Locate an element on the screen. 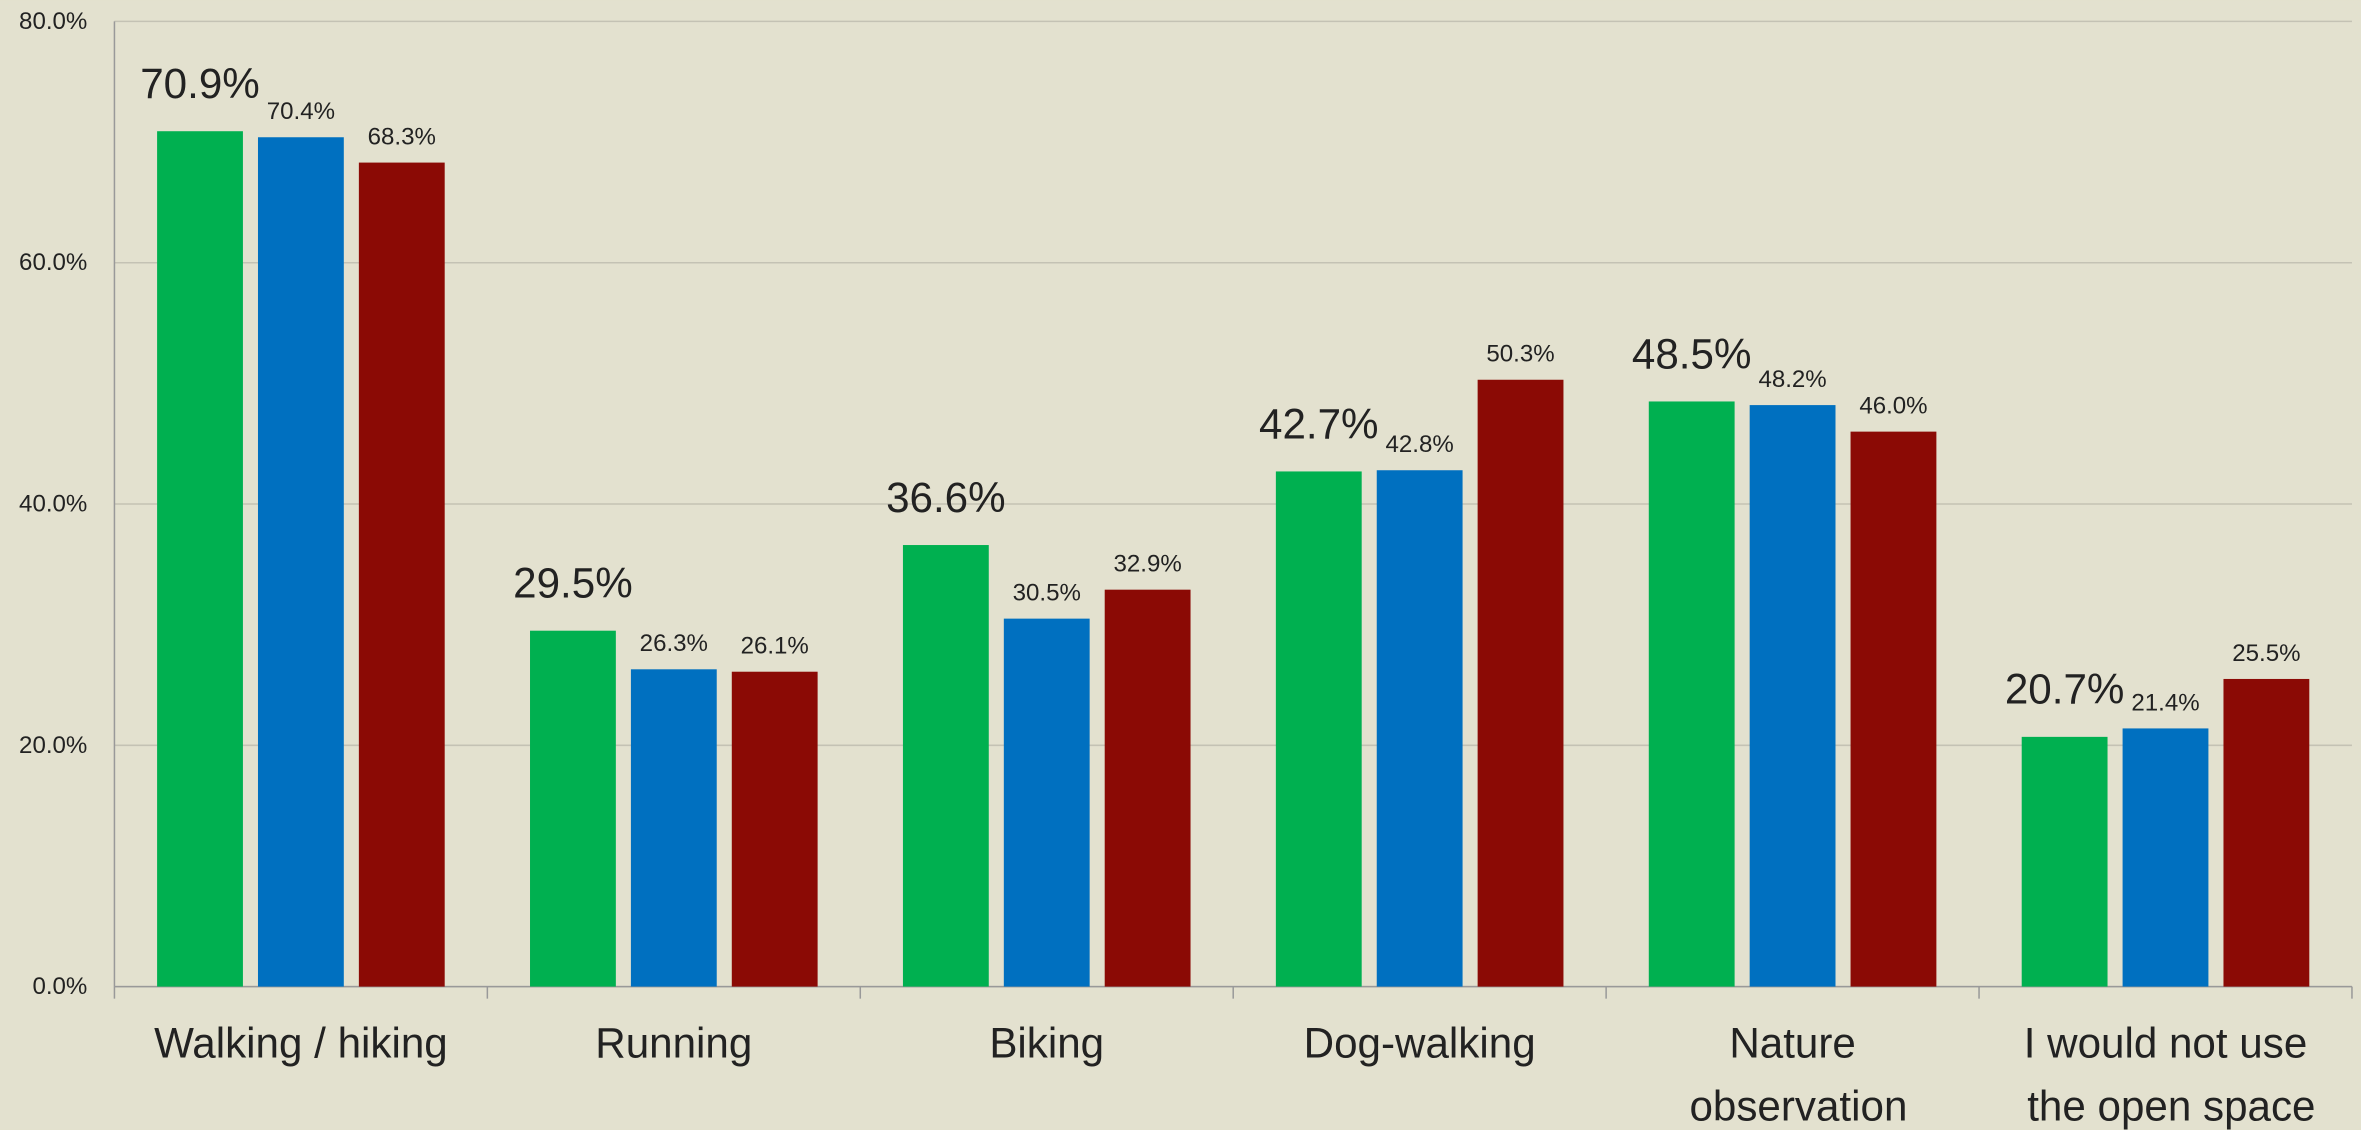 The height and width of the screenshot is (1130, 2361). x-tick-label: Nature observation is located at coordinates (1793, 1074).